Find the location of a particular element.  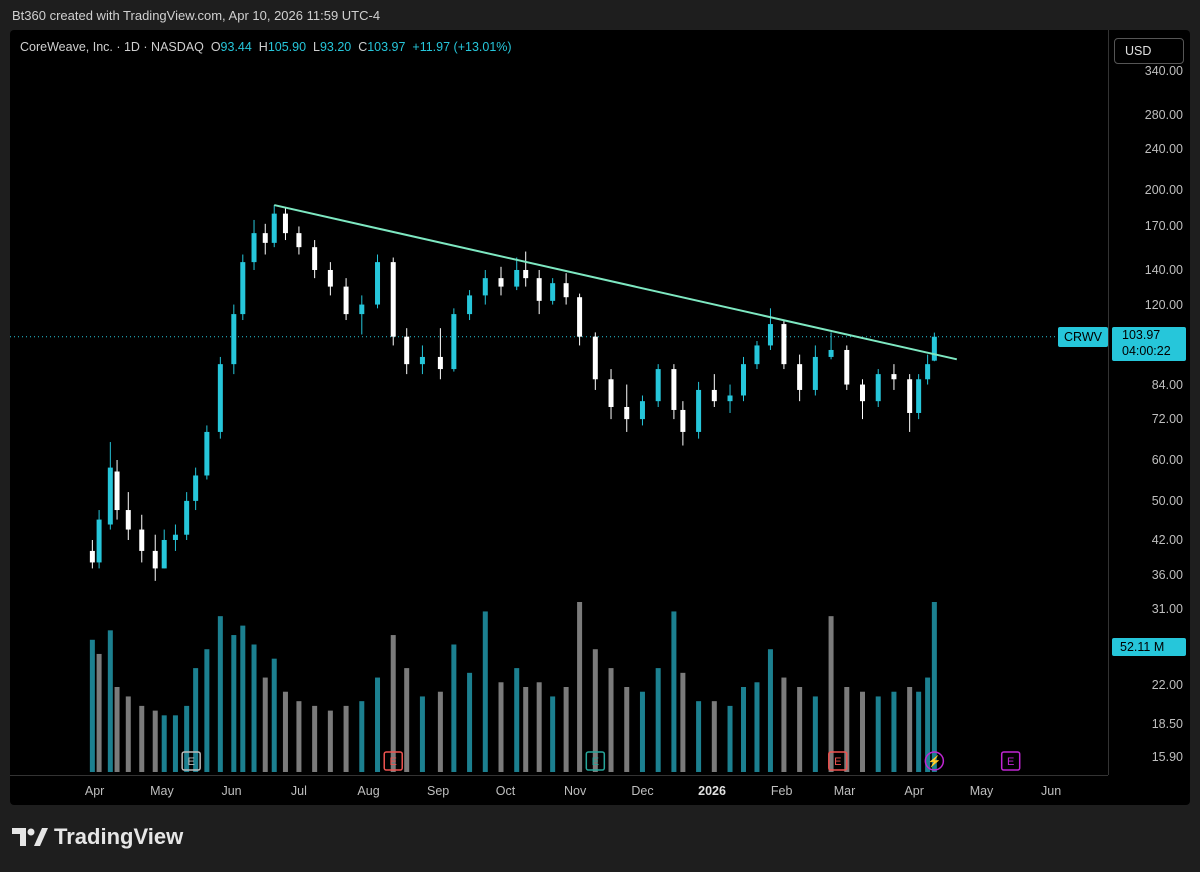

legend-c-label: C is located at coordinates (363, 47).